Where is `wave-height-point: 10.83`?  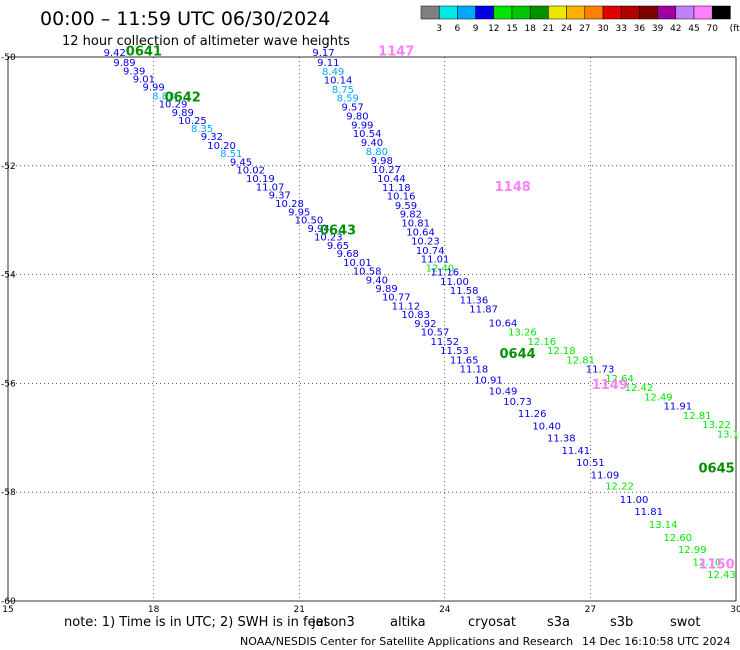 wave-height-point: 10.83 is located at coordinates (415, 315).